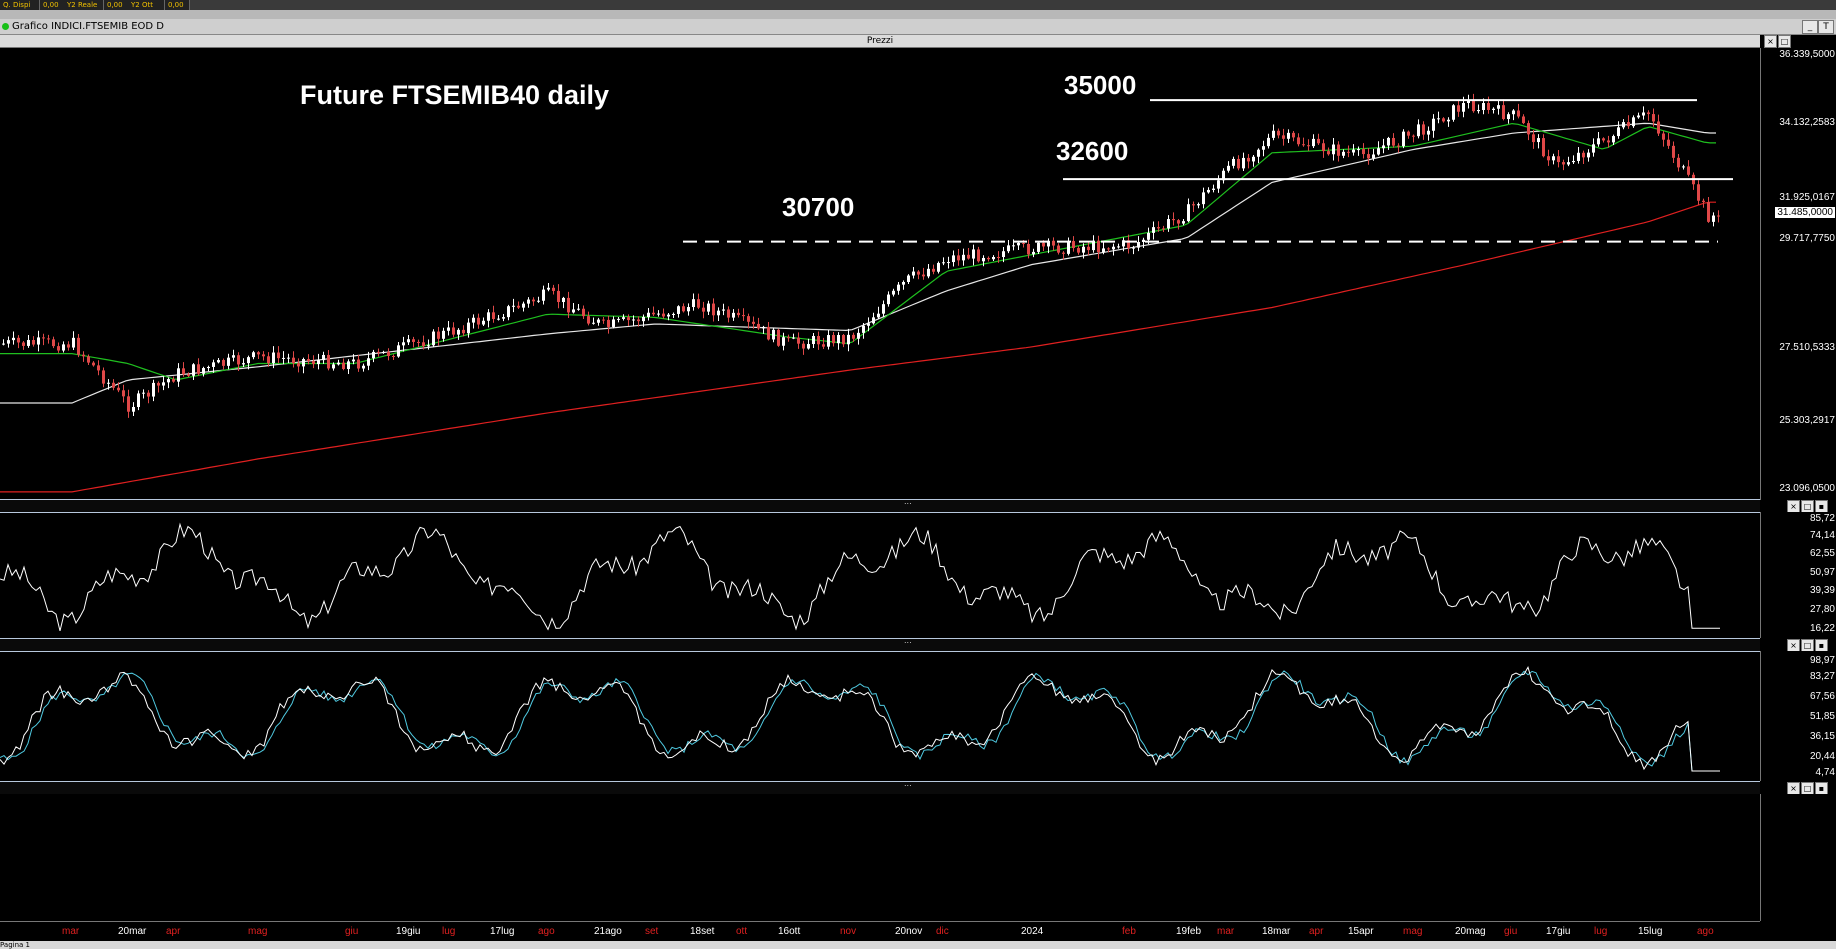  What do you see at coordinates (1798, 857) in the screenshot?
I see `empty-scale` at bounding box center [1798, 857].